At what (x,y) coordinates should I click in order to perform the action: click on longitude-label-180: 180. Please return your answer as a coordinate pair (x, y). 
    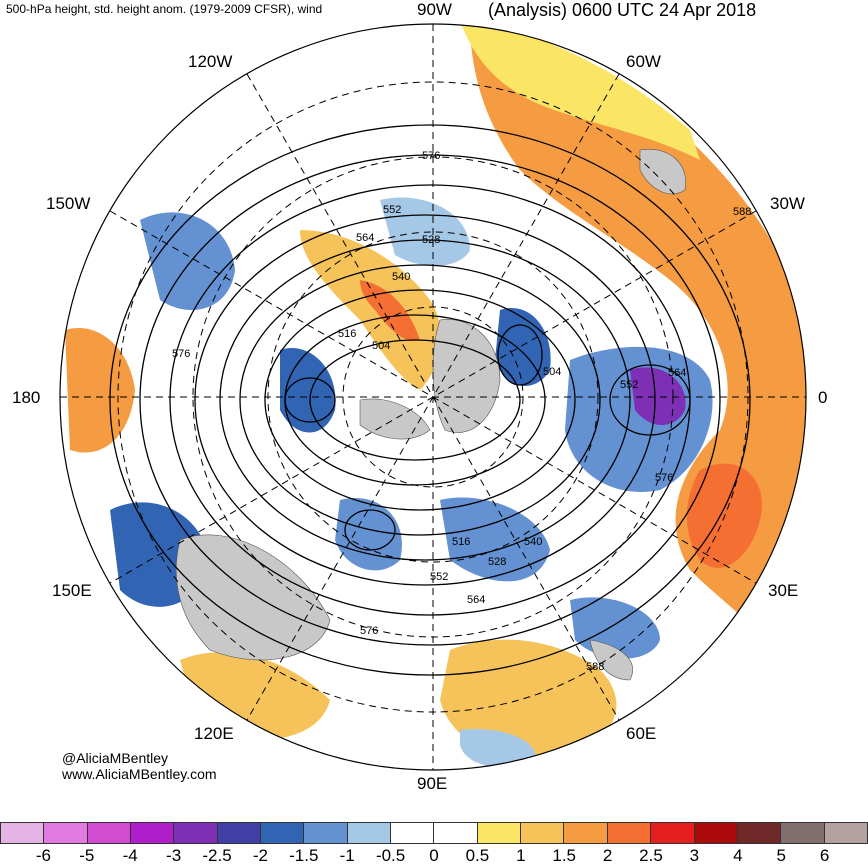
    Looking at the image, I should click on (26, 397).